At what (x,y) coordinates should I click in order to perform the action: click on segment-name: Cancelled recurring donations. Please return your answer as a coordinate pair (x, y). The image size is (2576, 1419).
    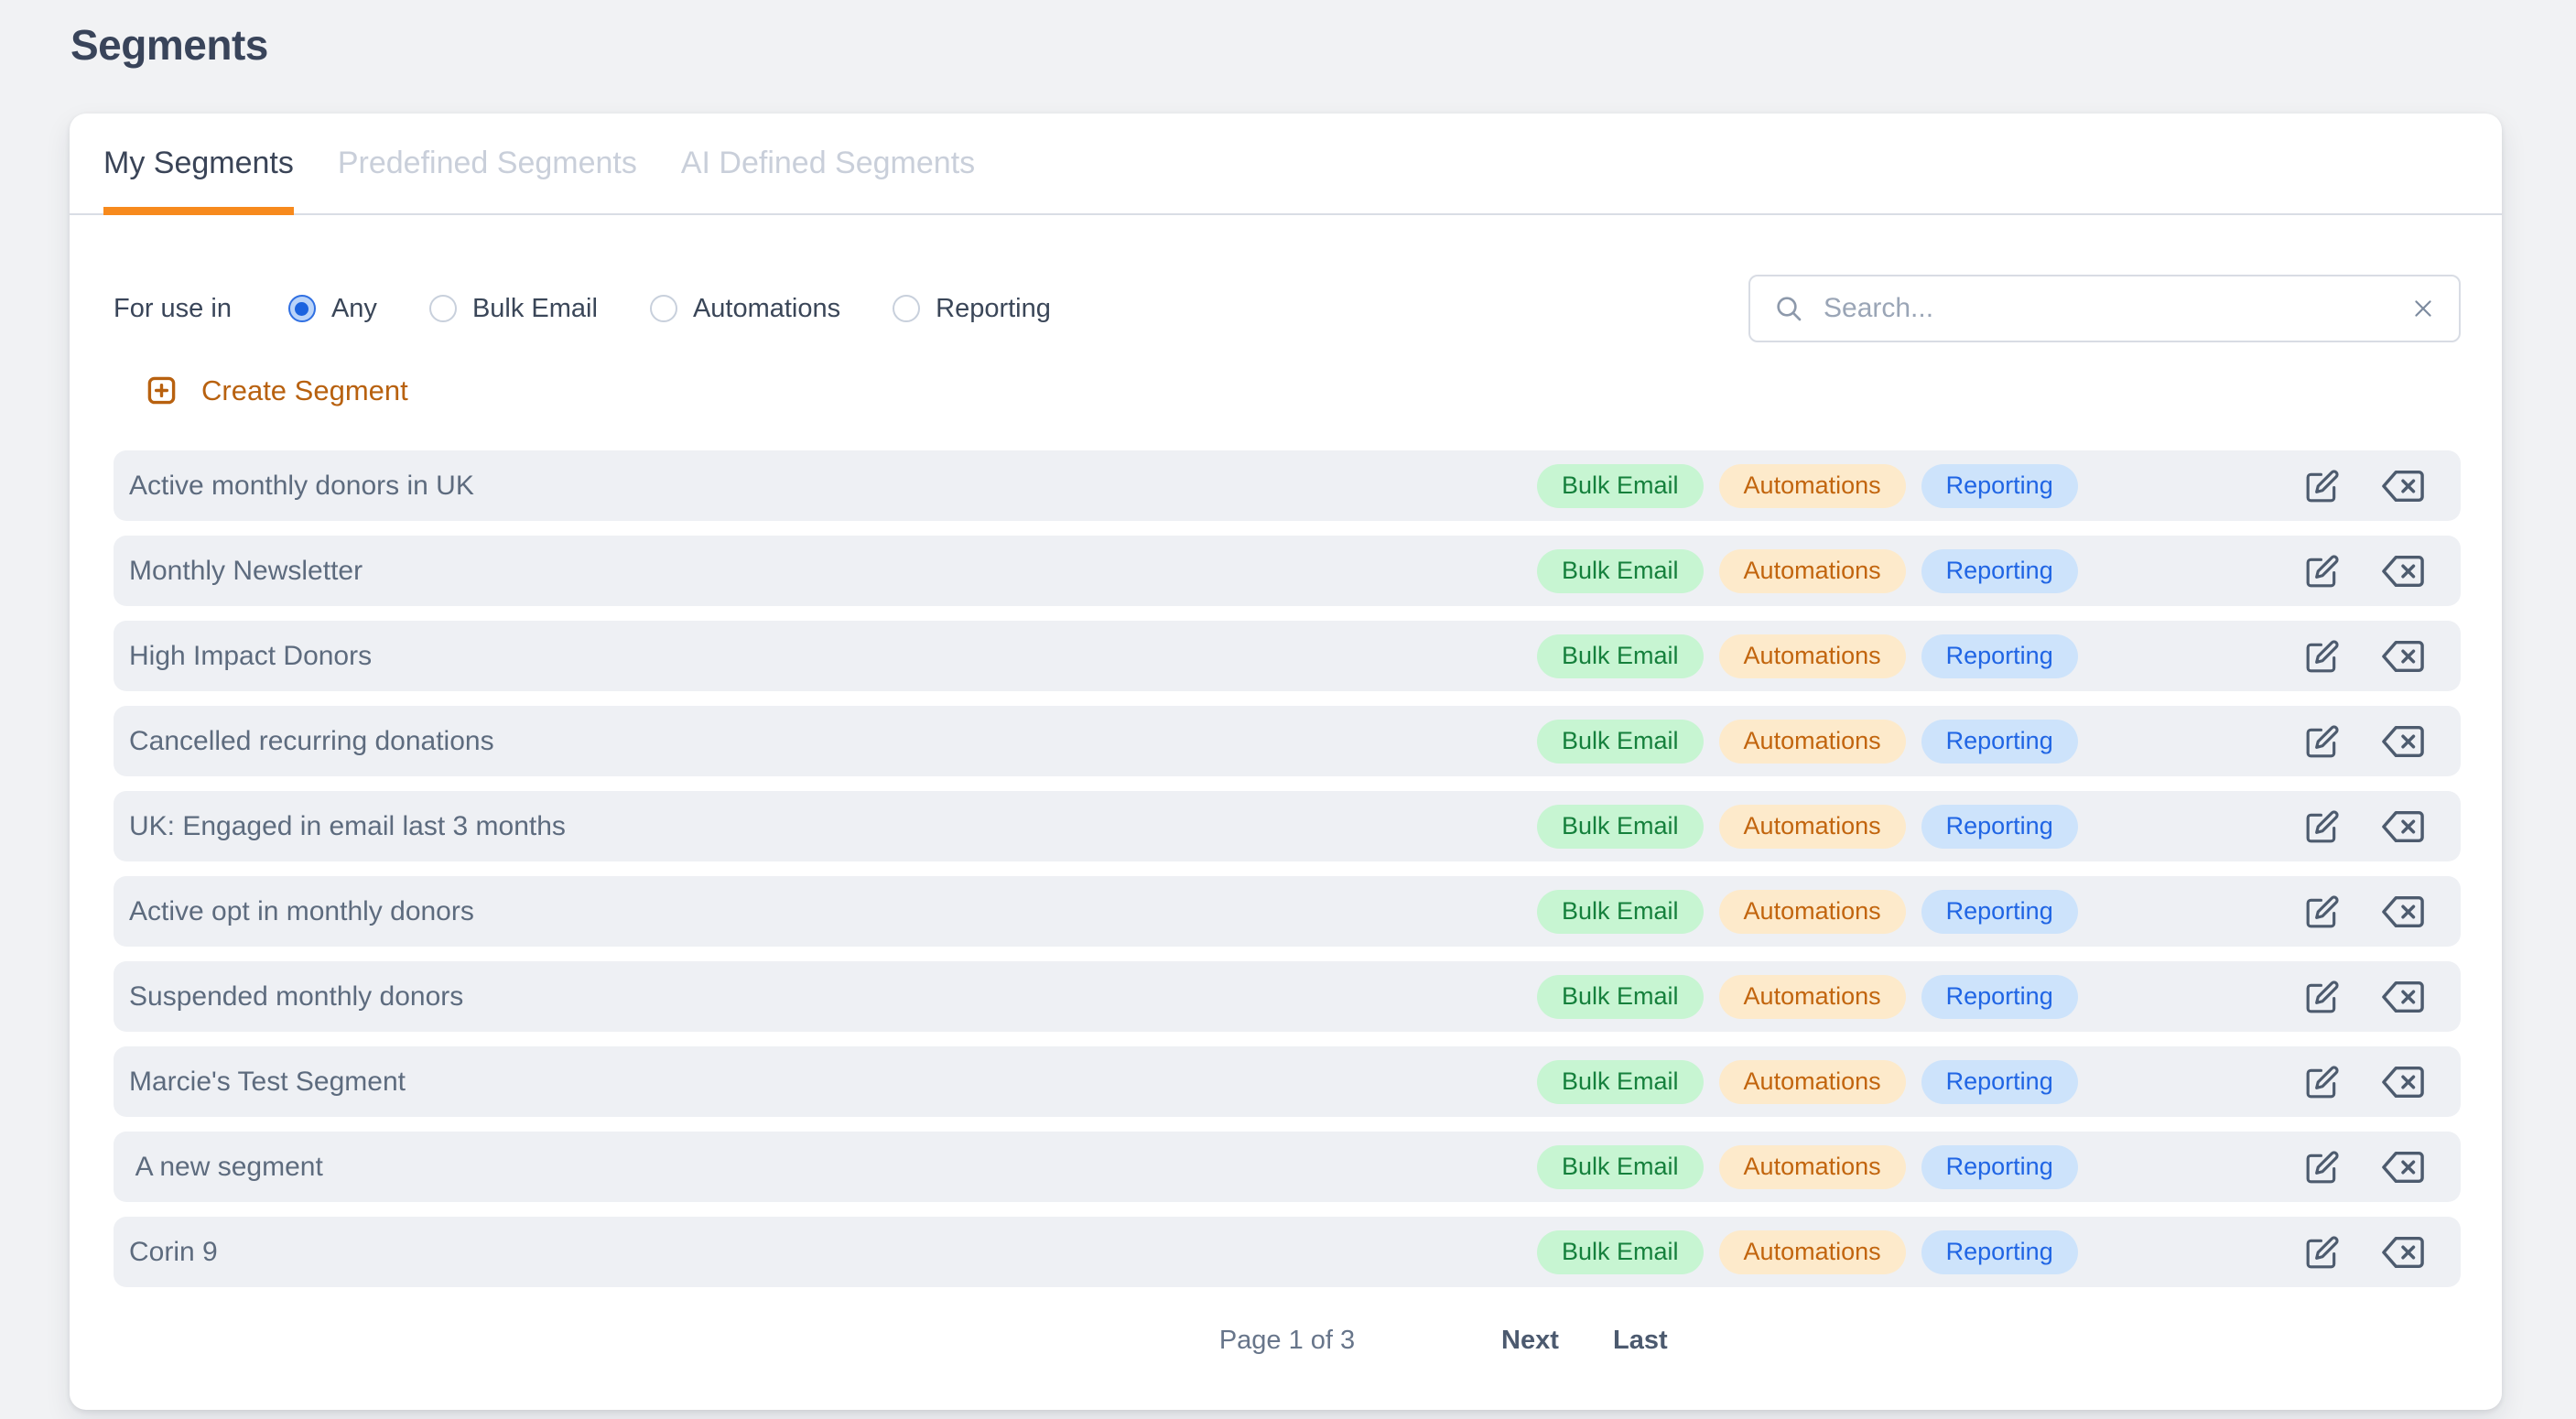
    Looking at the image, I should click on (312, 741).